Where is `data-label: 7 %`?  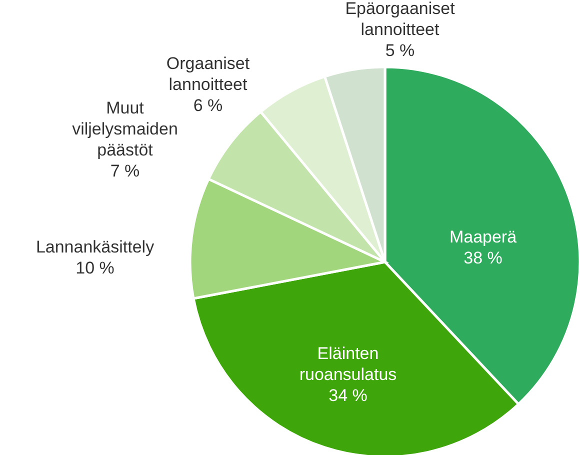
data-label: 7 % is located at coordinates (125, 171).